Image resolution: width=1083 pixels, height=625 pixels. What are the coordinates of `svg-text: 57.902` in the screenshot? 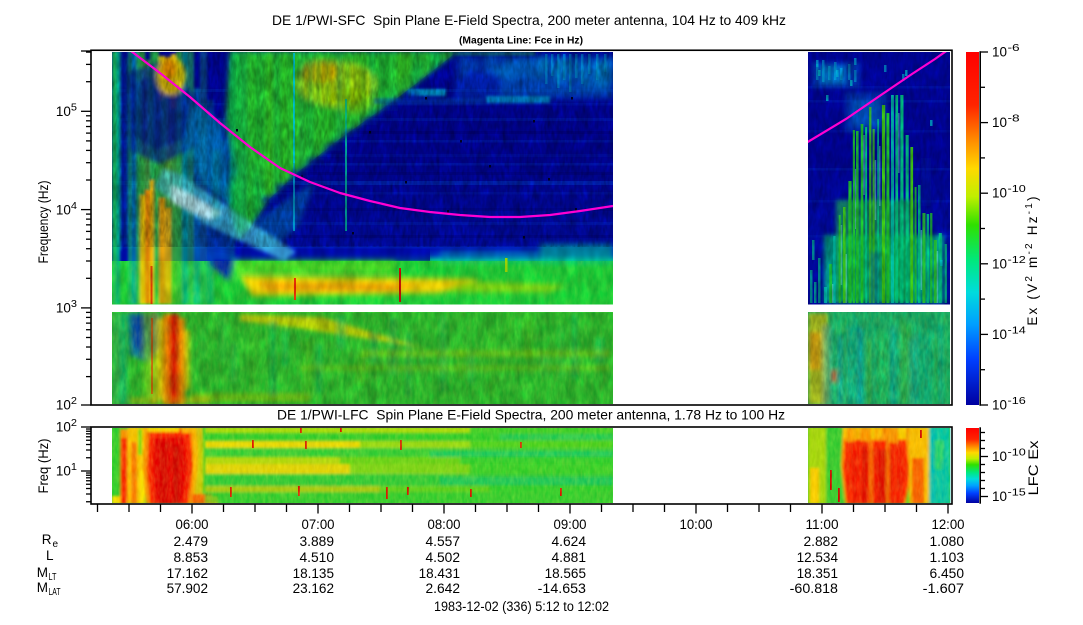 It's located at (187, 588).